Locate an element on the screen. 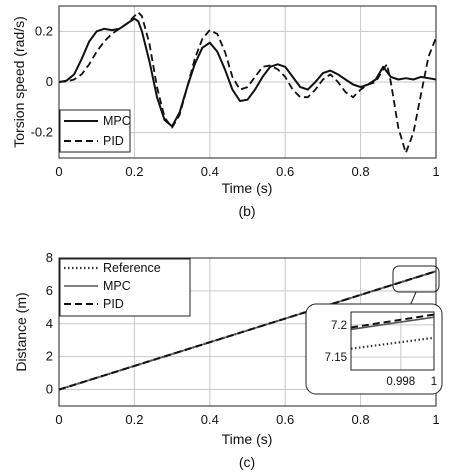 The width and height of the screenshot is (474, 474). x-tick-label: 0.998 is located at coordinates (400, 382).